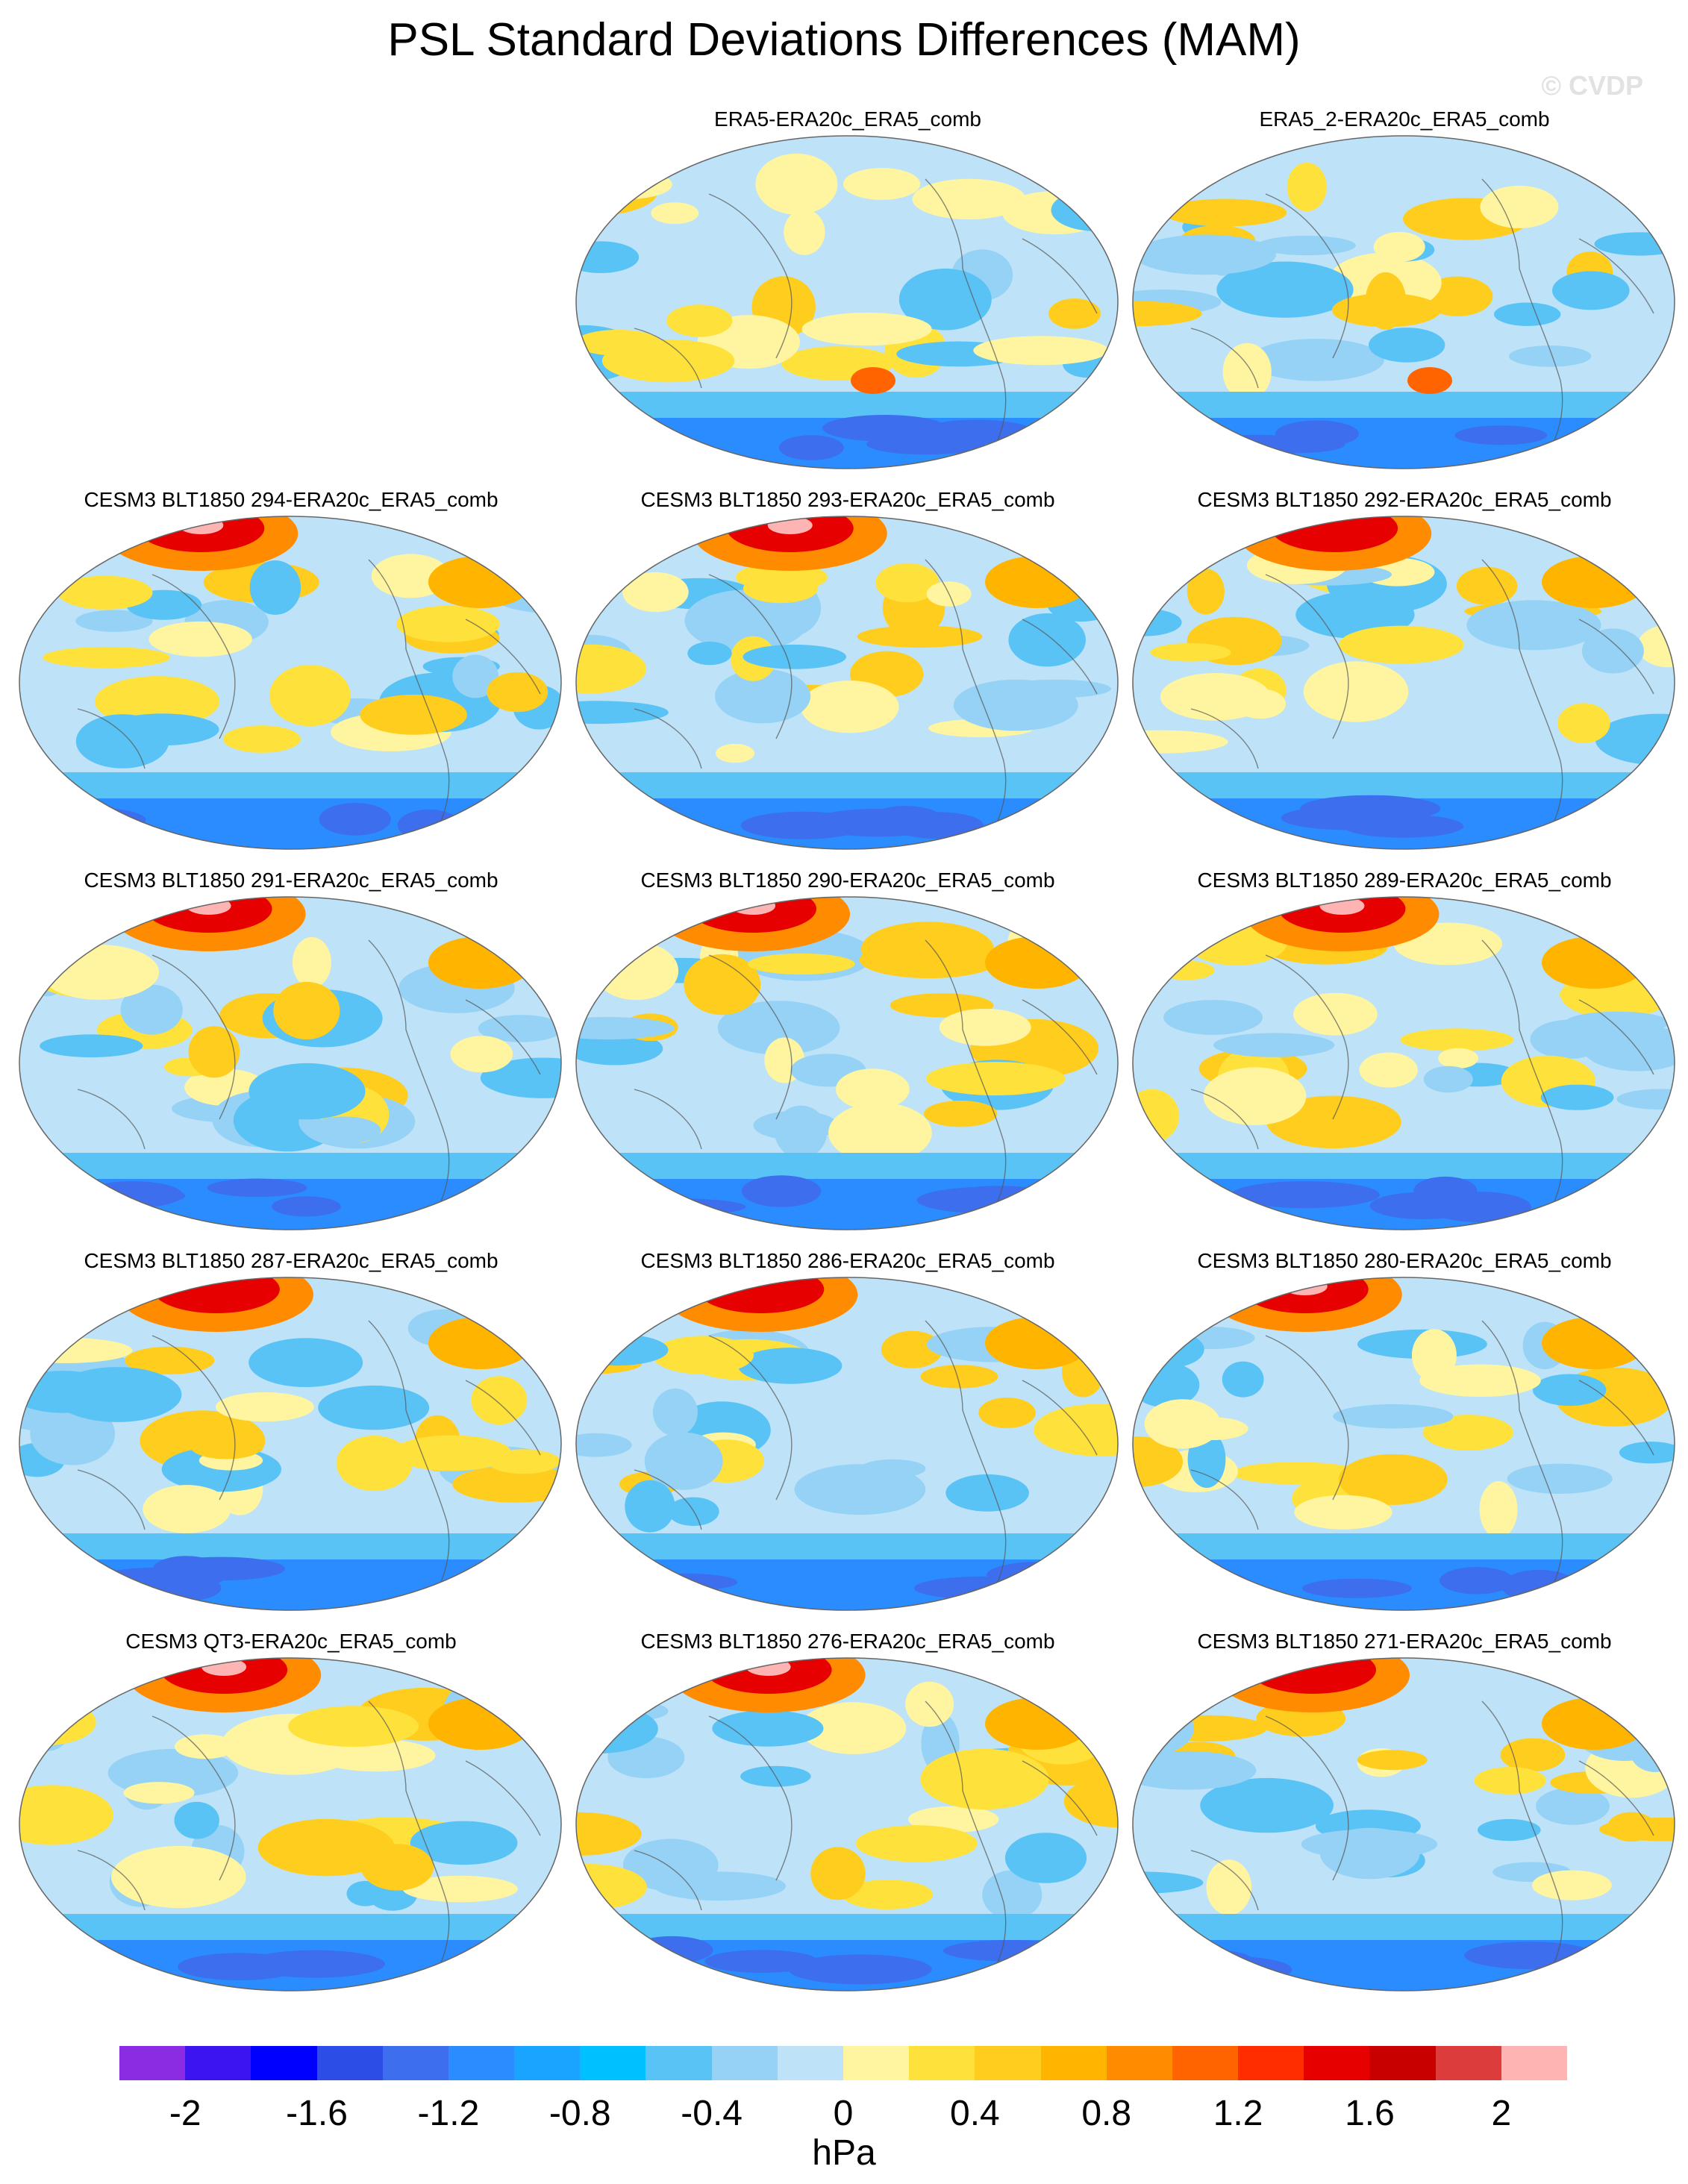  I want to click on panel-title: CESM3 BLT1850 276-ERA20c_ERA5_comb, so click(847, 1641).